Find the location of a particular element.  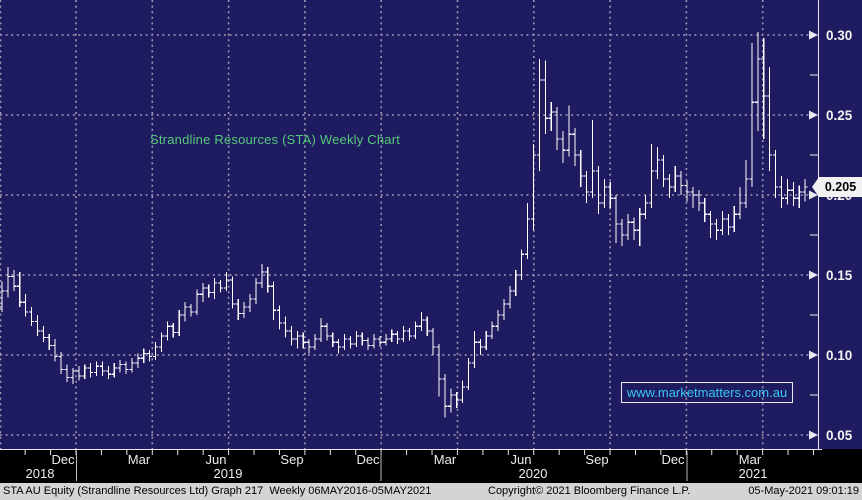

copyright-text: Copyright© 2021 Bloomberg Finance L.P. is located at coordinates (589, 491).